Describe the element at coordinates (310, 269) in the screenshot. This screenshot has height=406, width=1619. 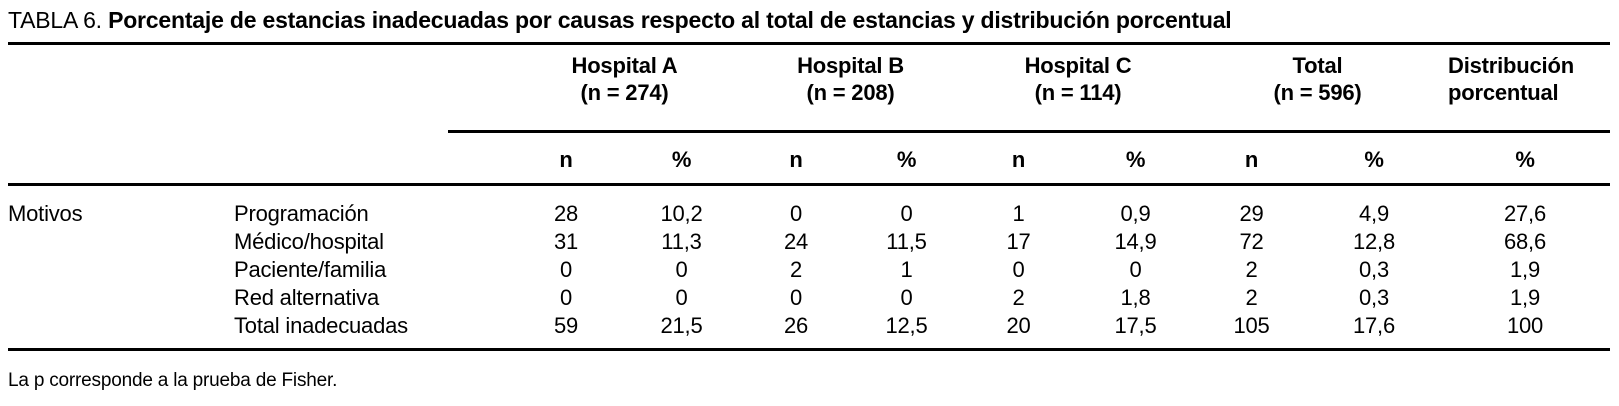
I see `row-label: Paciente/familia` at that location.